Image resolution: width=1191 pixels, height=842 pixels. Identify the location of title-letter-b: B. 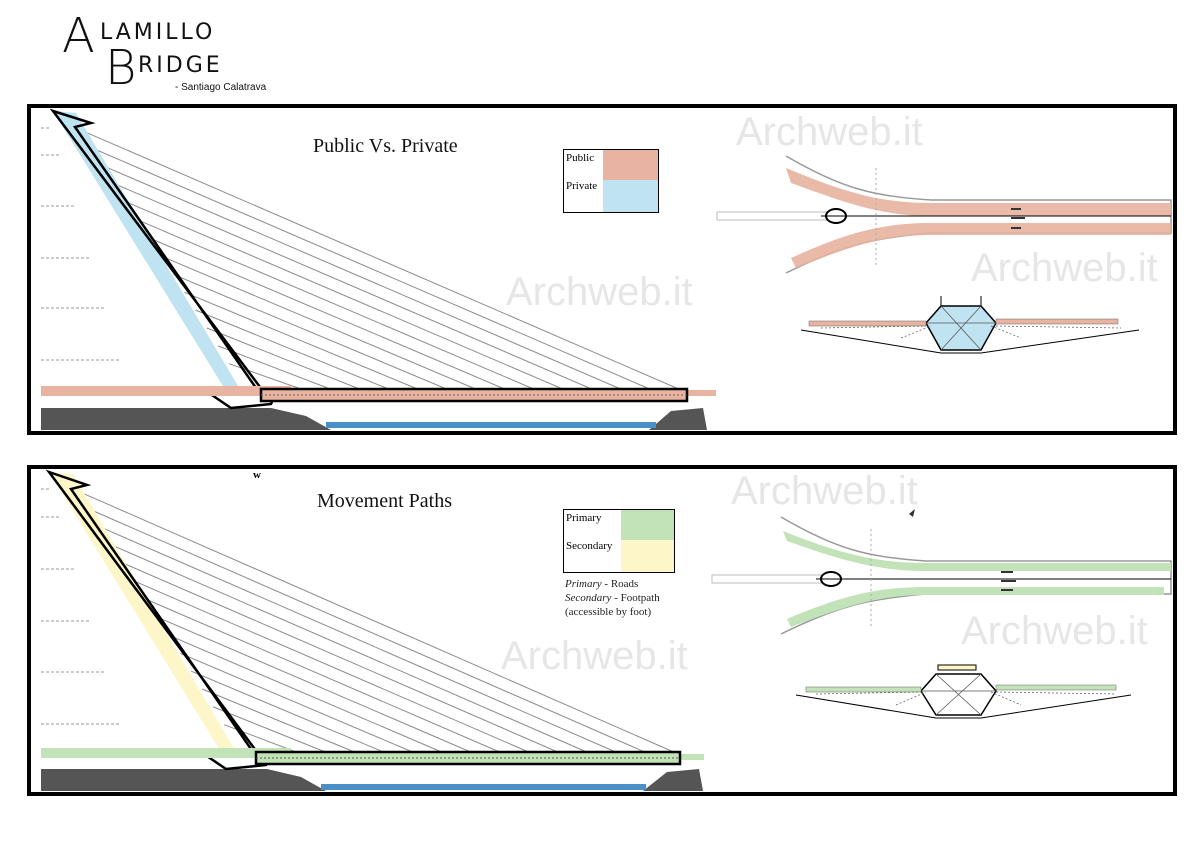
(121, 68).